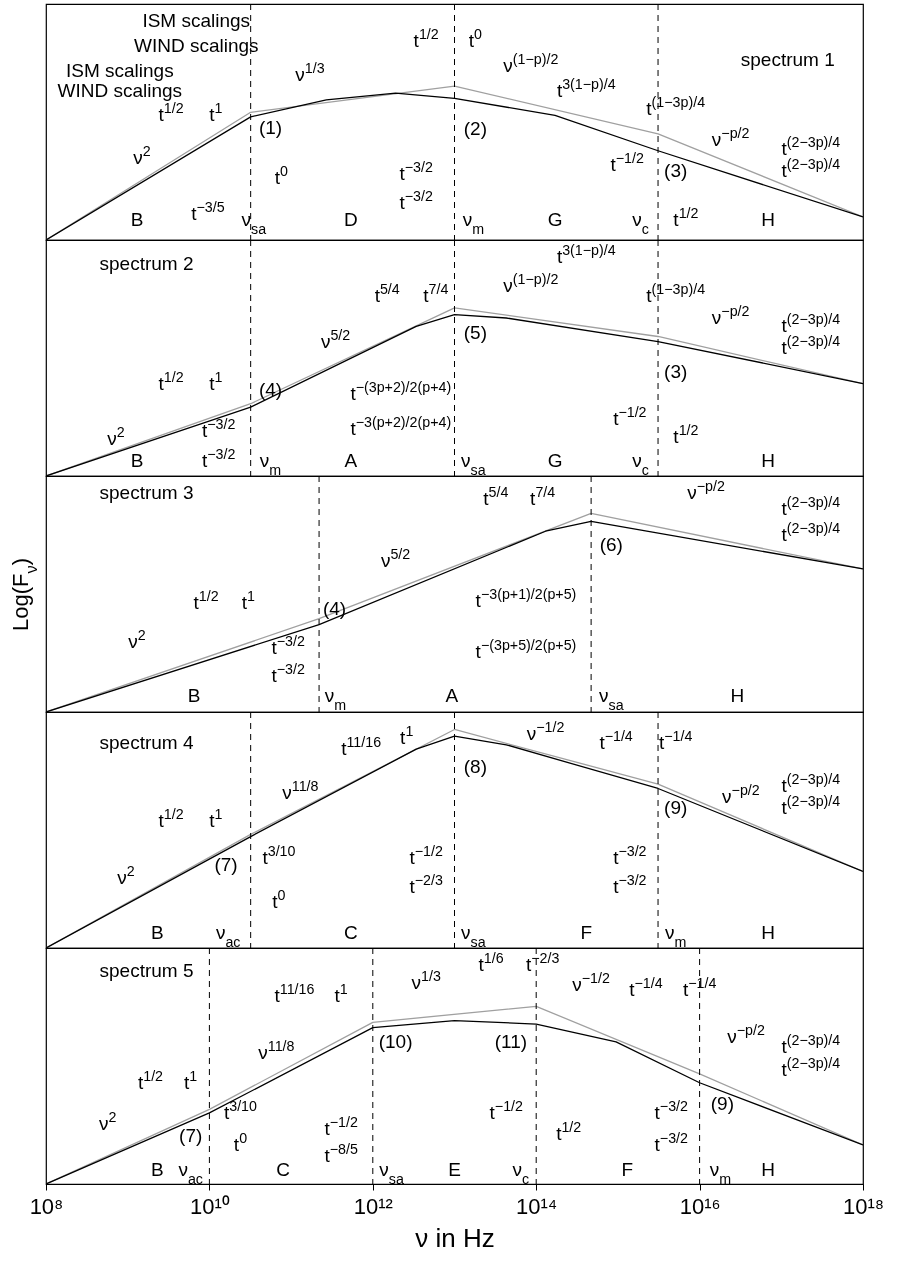 The height and width of the screenshot is (1271, 902). What do you see at coordinates (646, 988) in the screenshot?
I see `text: t$^{−1/4}$` at bounding box center [646, 988].